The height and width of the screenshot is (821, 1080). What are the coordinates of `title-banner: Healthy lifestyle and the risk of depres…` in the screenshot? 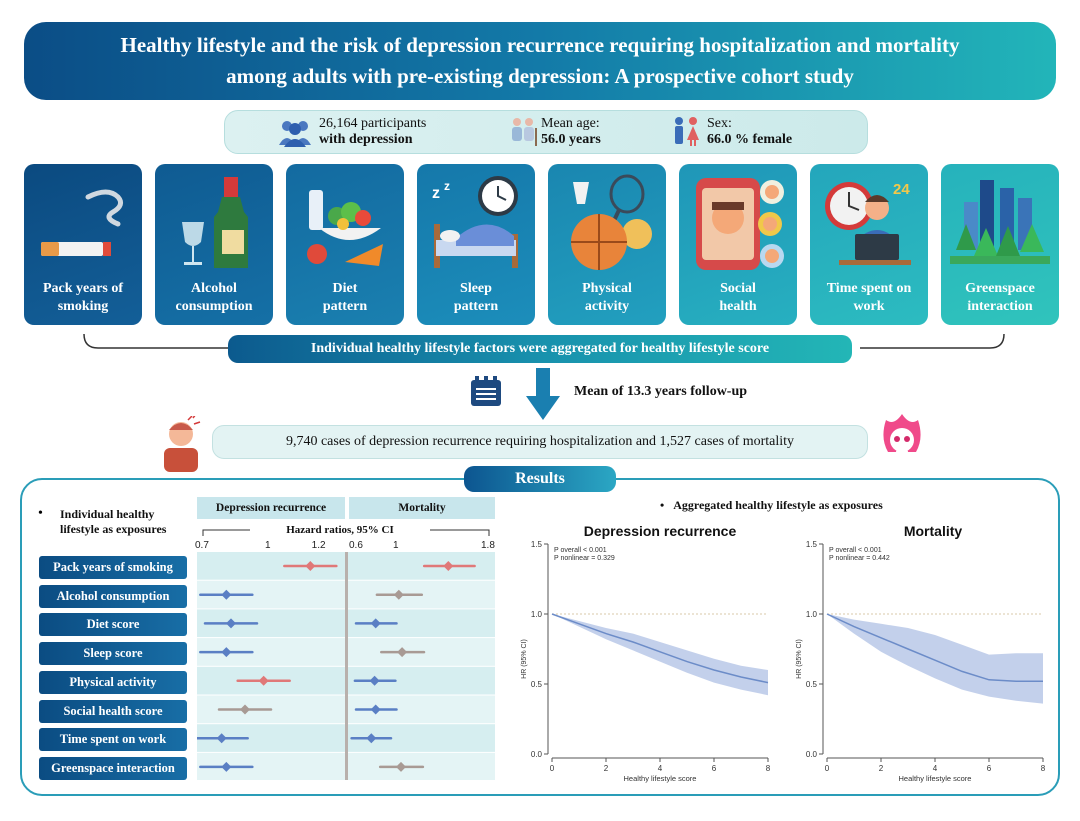 It's located at (540, 61).